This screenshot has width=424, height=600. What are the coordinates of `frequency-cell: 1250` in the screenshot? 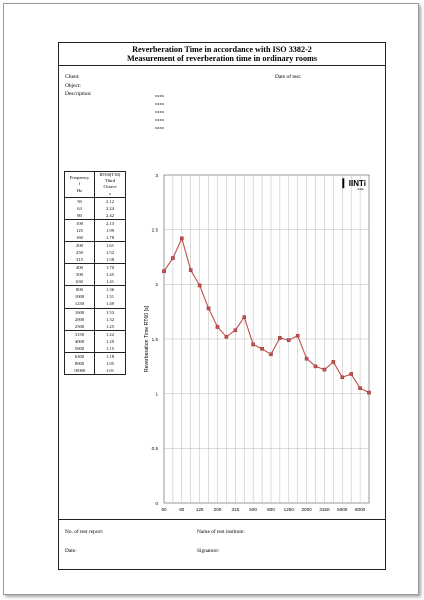 It's located at (79, 304).